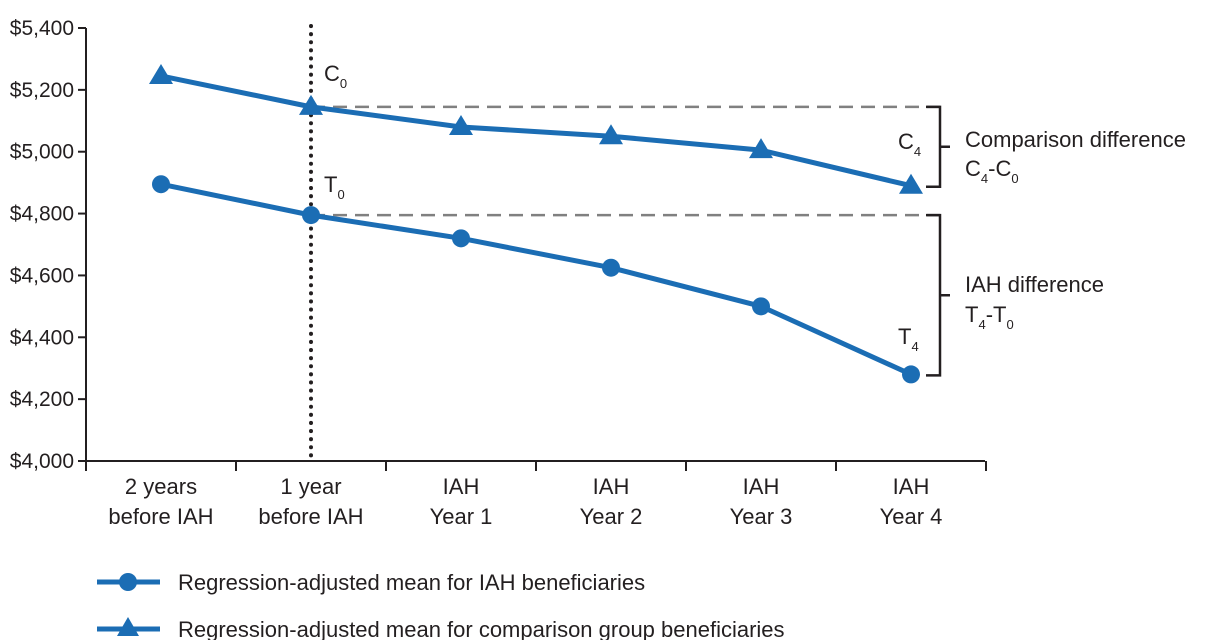 This screenshot has height=640, width=1207. I want to click on comparison-difference-bracket, so click(938, 146).